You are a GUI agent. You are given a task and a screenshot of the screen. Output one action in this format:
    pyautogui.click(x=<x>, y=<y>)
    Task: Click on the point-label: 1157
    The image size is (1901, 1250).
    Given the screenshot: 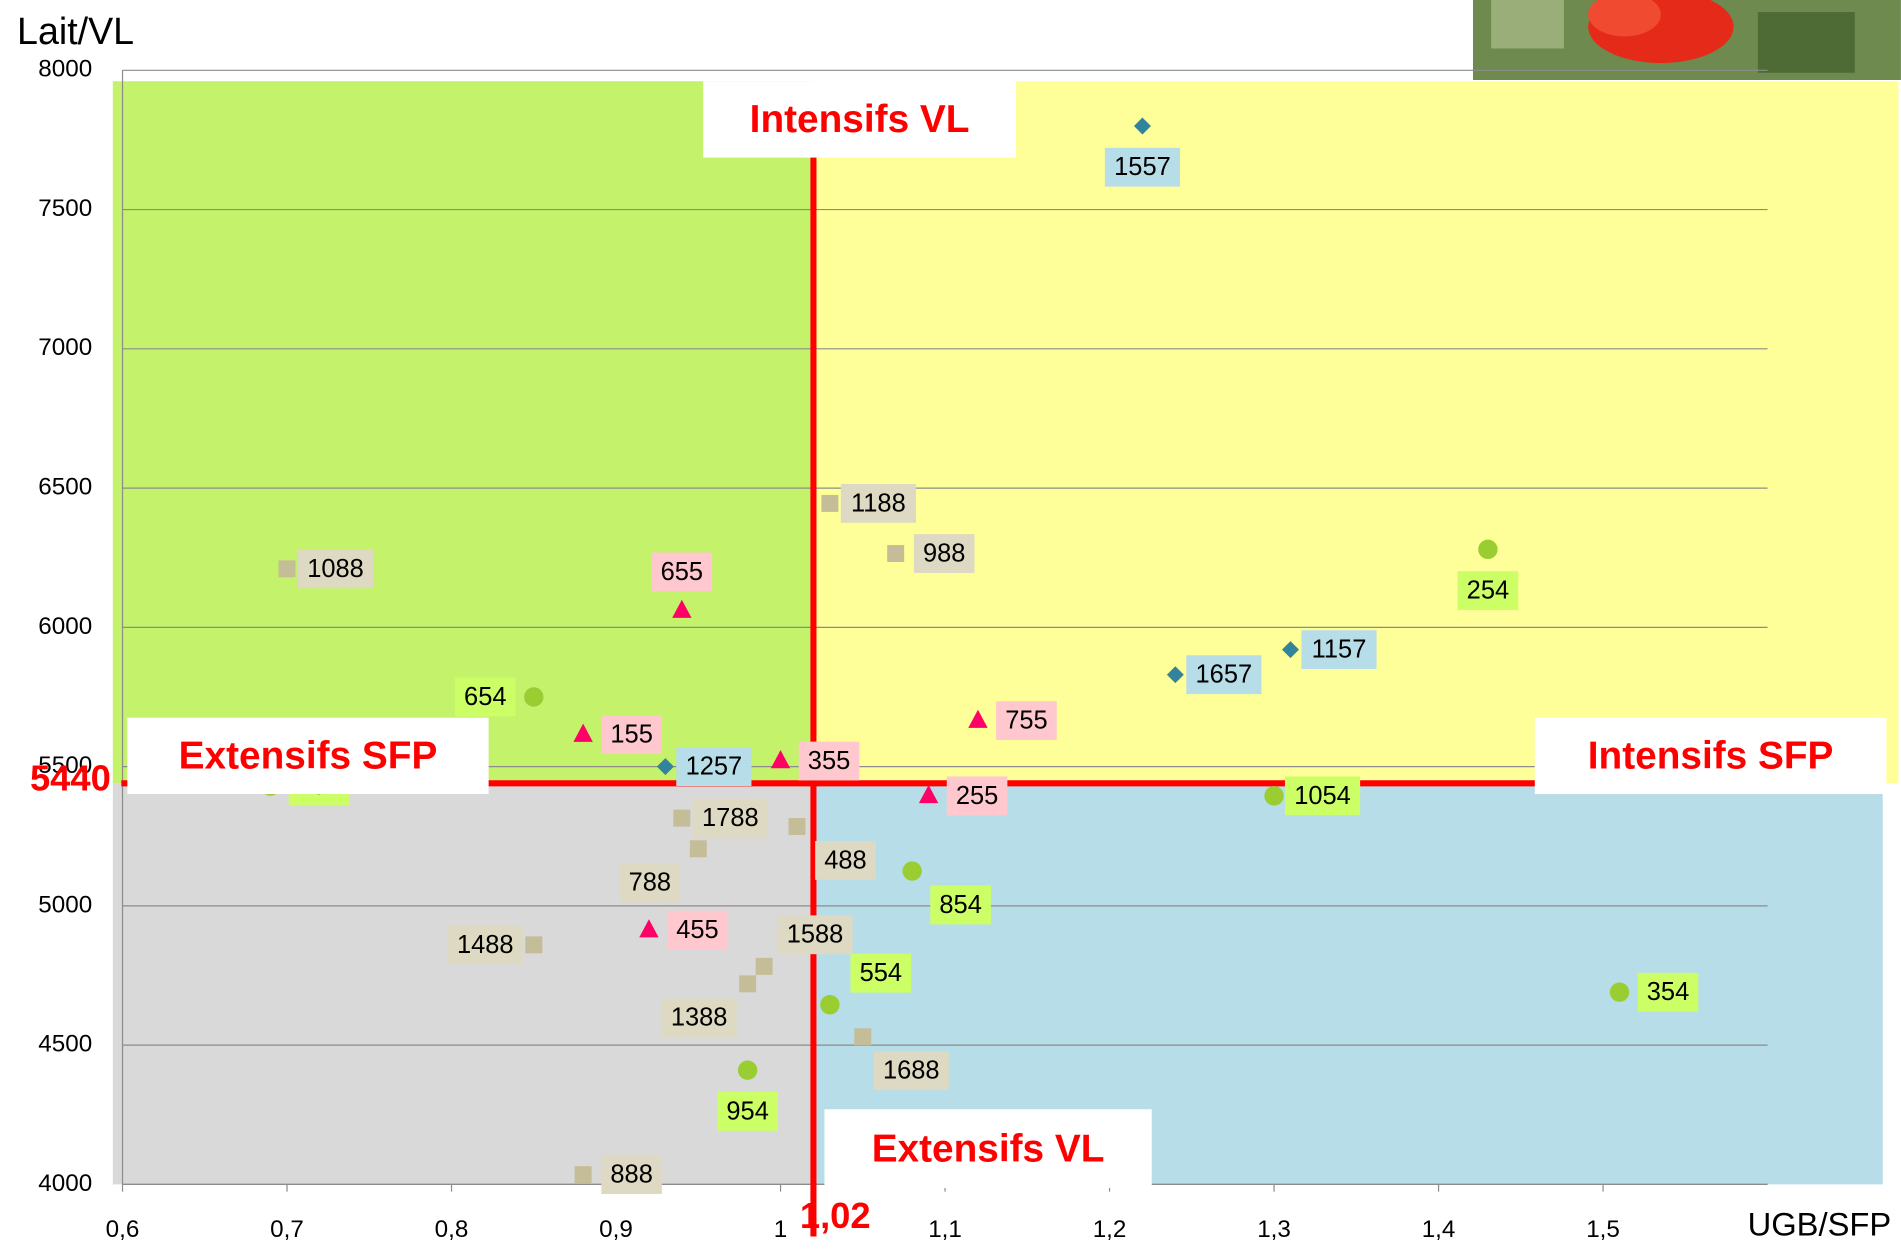 What is the action you would take?
    pyautogui.click(x=1339, y=650)
    